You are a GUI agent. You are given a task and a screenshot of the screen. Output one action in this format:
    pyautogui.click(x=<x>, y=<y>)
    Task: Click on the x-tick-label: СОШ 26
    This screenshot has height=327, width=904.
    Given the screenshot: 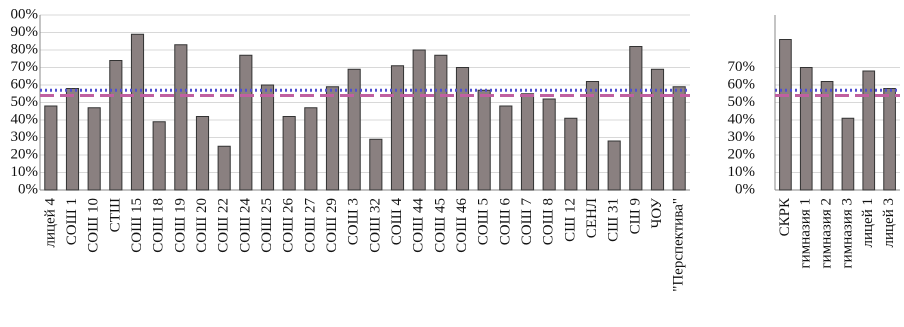 What is the action you would take?
    pyautogui.click(x=289, y=225)
    